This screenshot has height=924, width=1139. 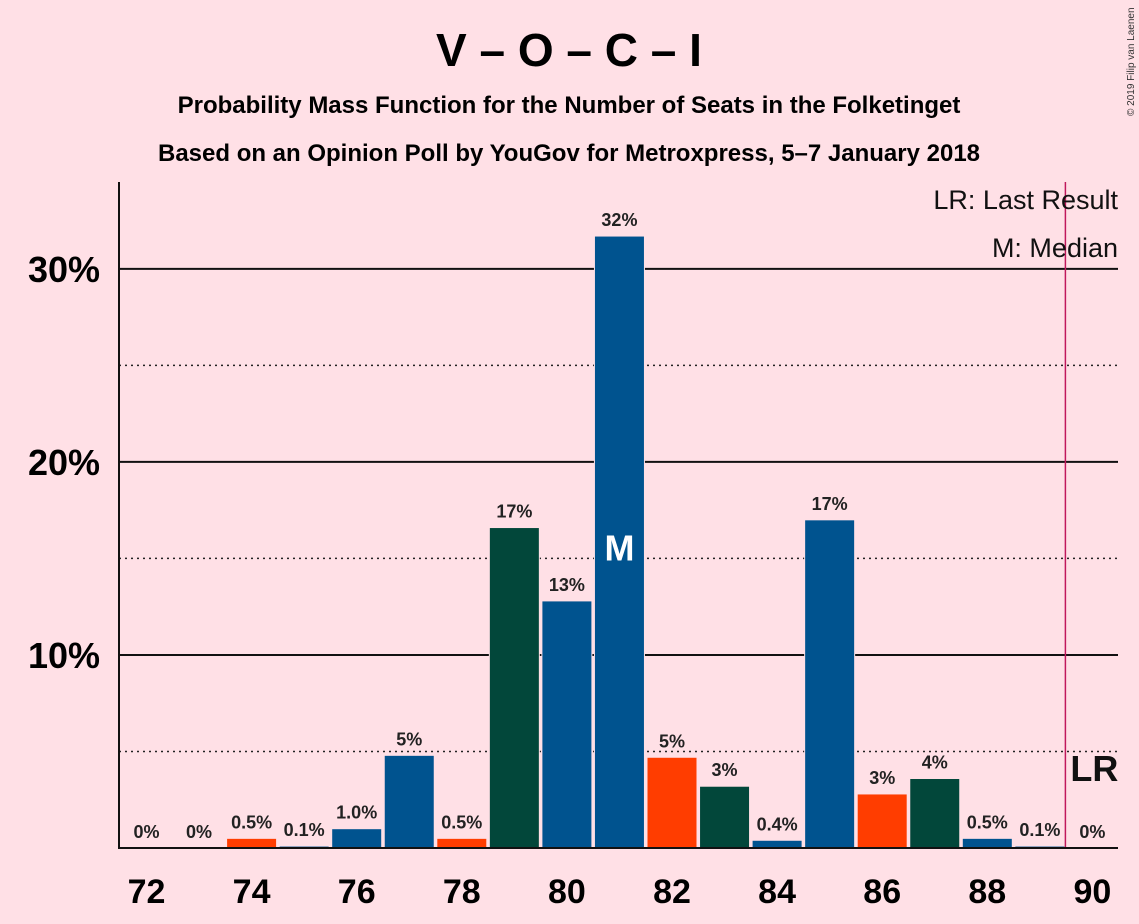 What do you see at coordinates (567, 585) in the screenshot?
I see `bar-label-80: 13%` at bounding box center [567, 585].